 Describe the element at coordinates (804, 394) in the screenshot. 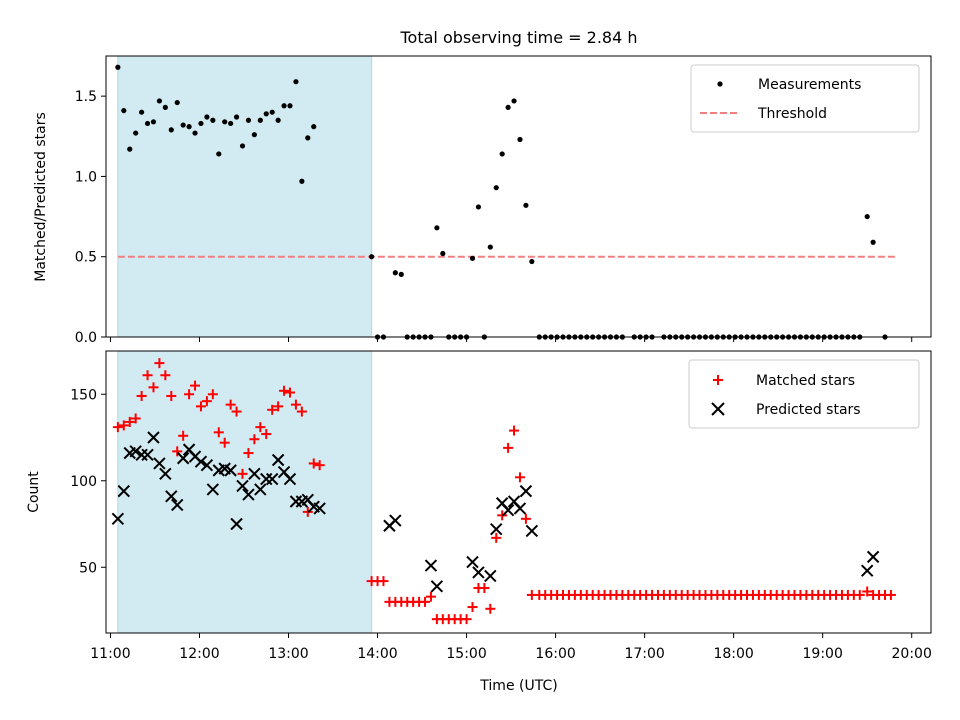

I see `bottom-legend: Matched stars Predicted stars` at that location.